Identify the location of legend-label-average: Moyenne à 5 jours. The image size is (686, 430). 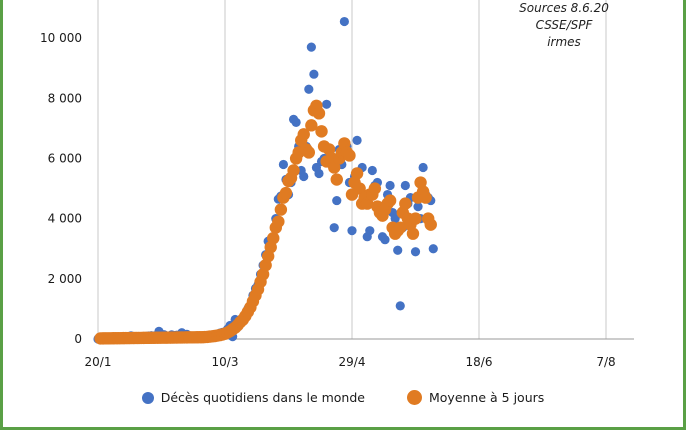
(486, 397).